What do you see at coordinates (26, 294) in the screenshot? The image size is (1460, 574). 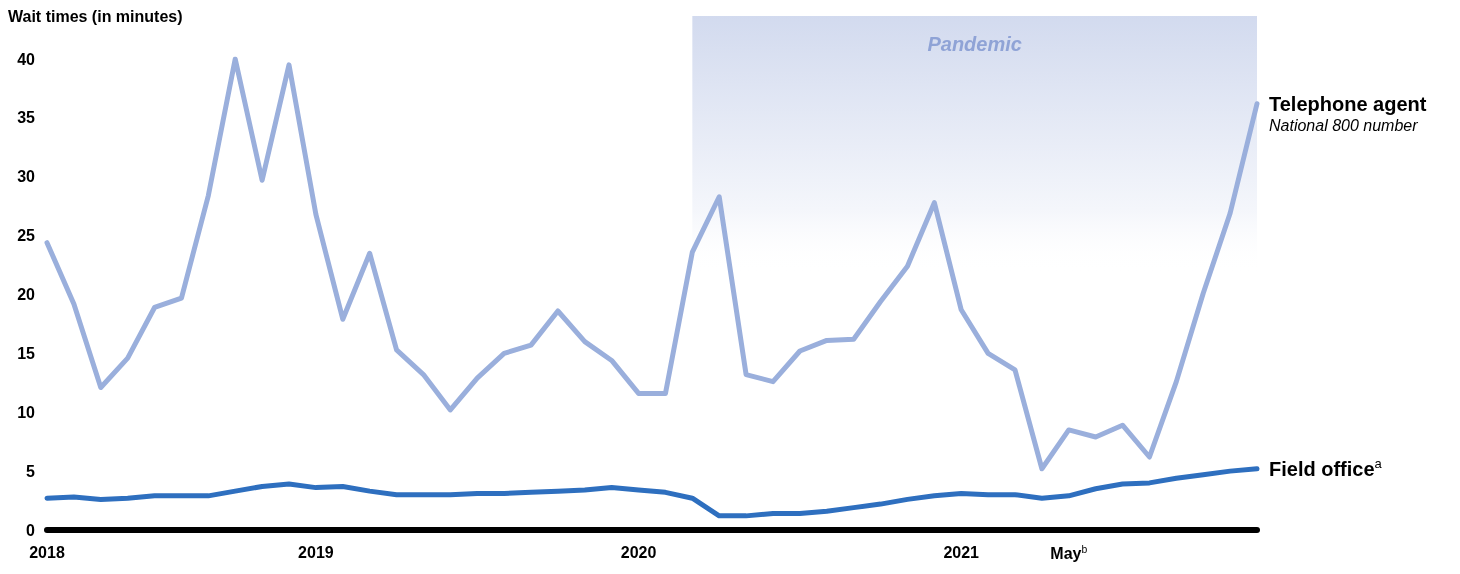 I see `y-tick-label: 20` at bounding box center [26, 294].